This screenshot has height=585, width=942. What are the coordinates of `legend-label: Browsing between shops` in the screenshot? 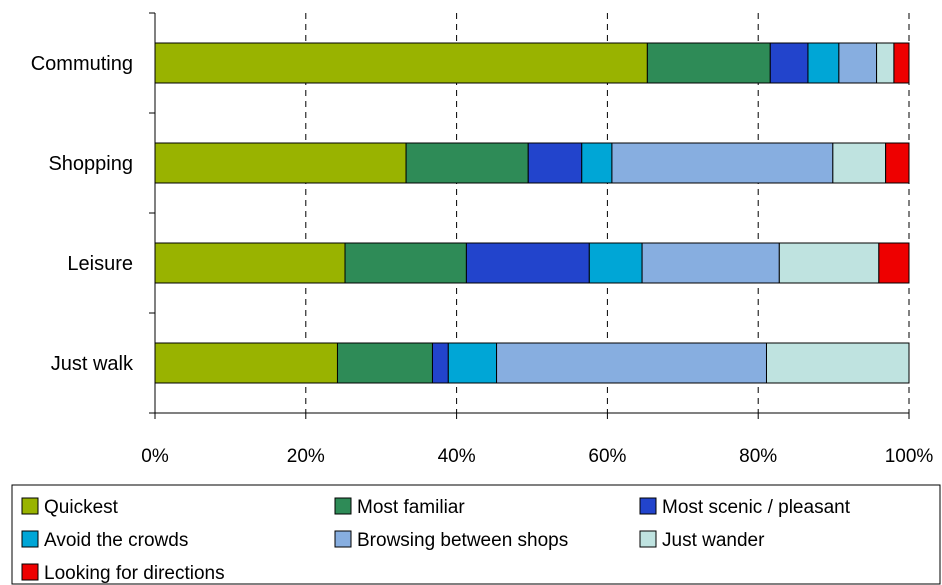 It's located at (462, 540).